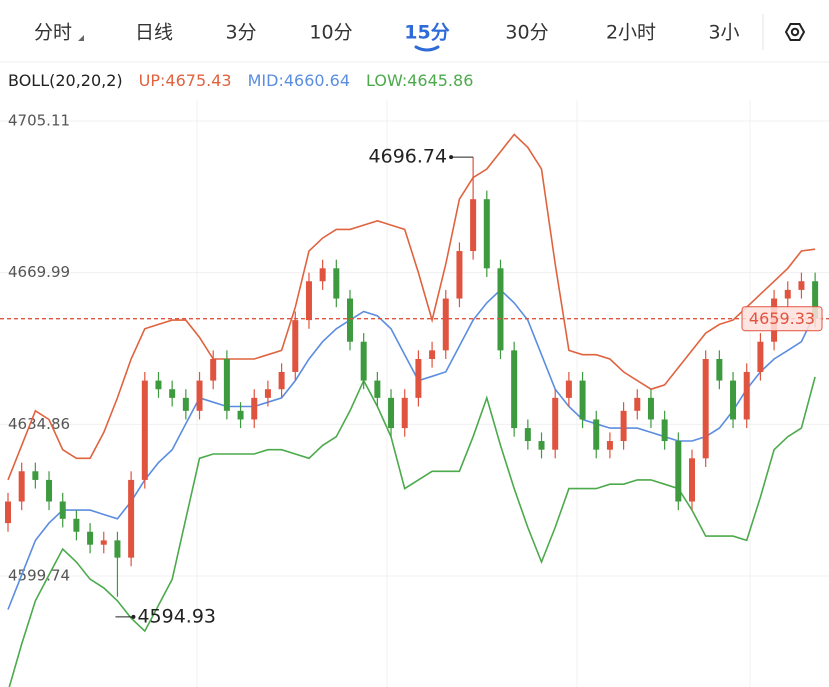 The width and height of the screenshot is (829, 687). What do you see at coordinates (723, 33) in the screenshot?
I see `tab: 3小` at bounding box center [723, 33].